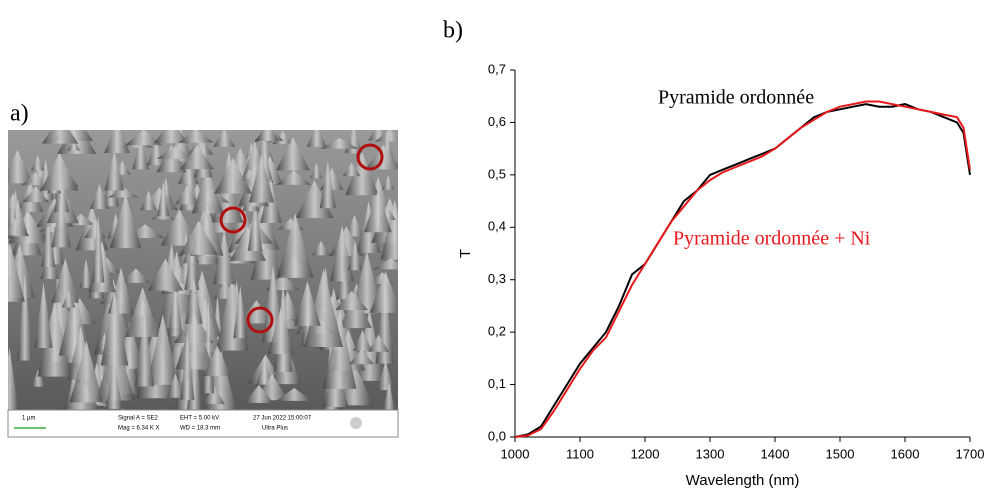 This screenshot has height=490, width=987. What do you see at coordinates (772, 239) in the screenshot?
I see `series-label: Pyramide ordonnée + Ni` at bounding box center [772, 239].